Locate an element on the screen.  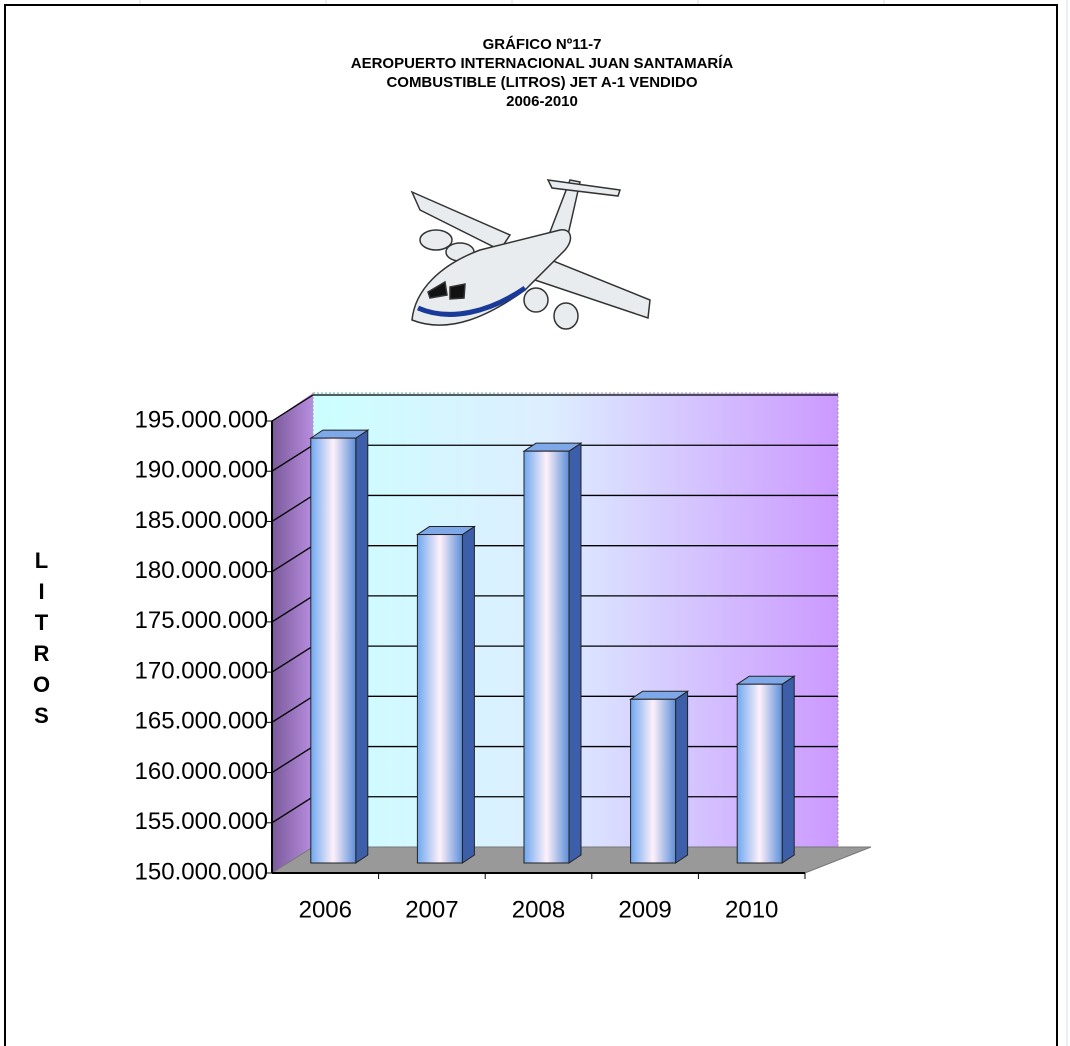
y-tick-label: 160.000.000 is located at coordinates (201, 771).